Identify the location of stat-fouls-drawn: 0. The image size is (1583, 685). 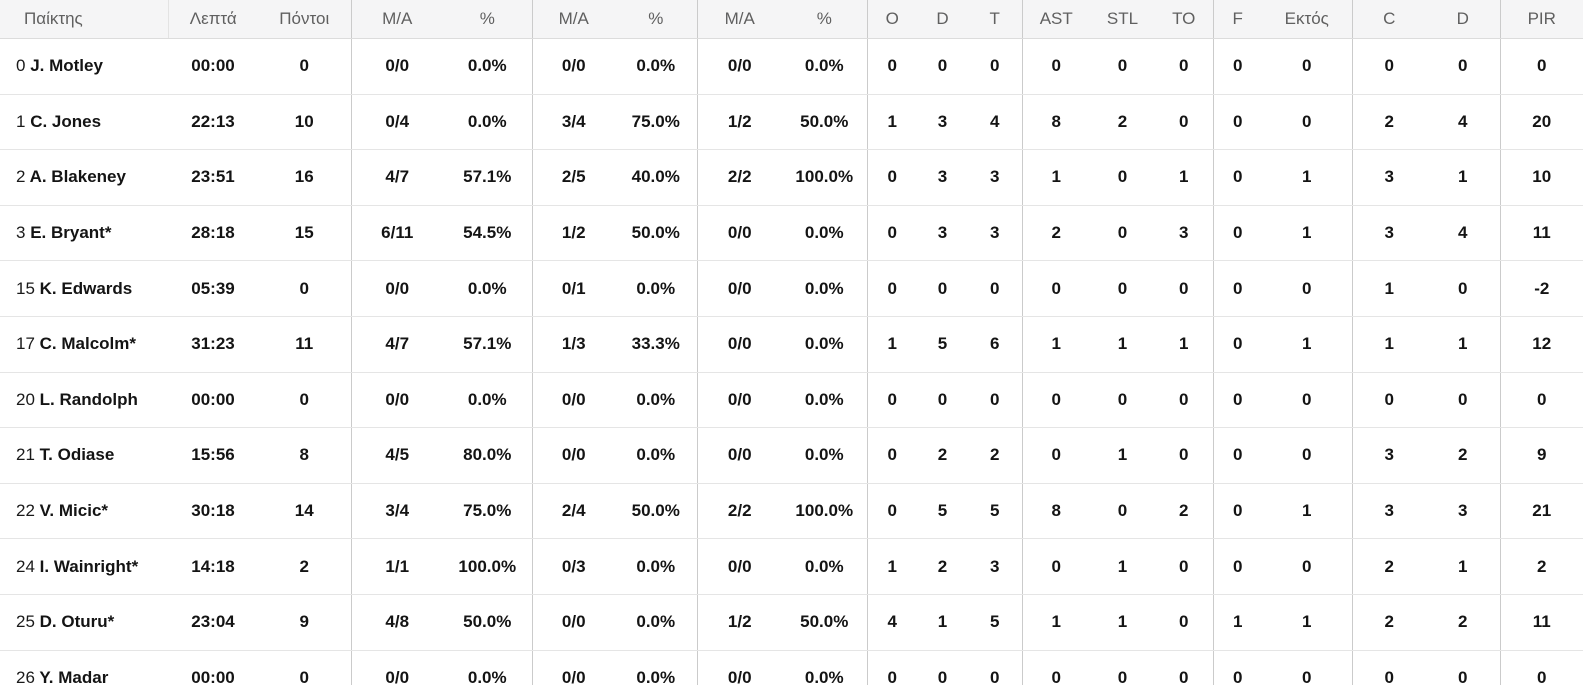
(1307, 667).